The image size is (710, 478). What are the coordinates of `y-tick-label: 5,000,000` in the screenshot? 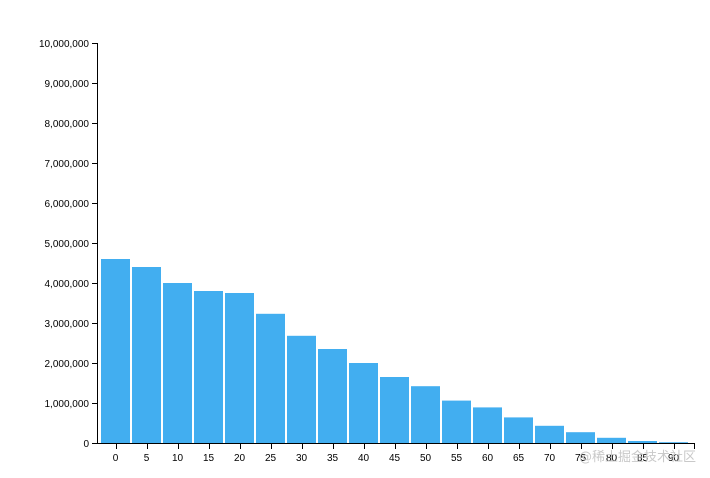 It's located at (67, 244).